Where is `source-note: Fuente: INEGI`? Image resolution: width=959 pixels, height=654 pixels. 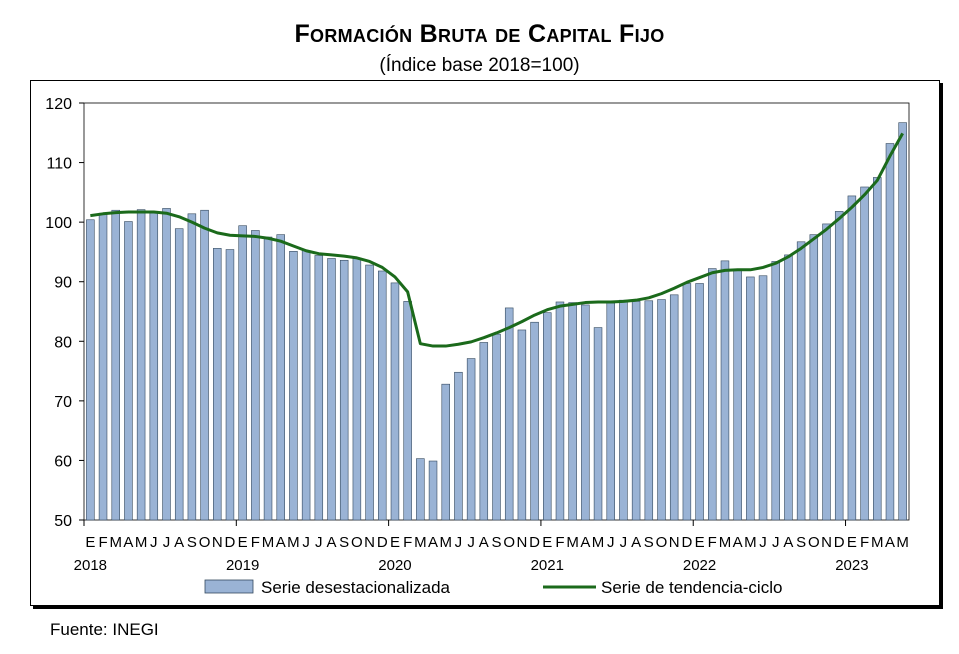 source-note: Fuente: INEGI is located at coordinates (104, 629).